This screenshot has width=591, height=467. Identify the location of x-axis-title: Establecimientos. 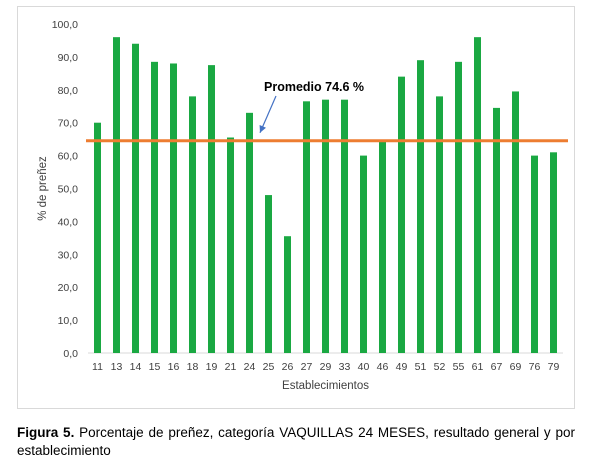
(325, 386).